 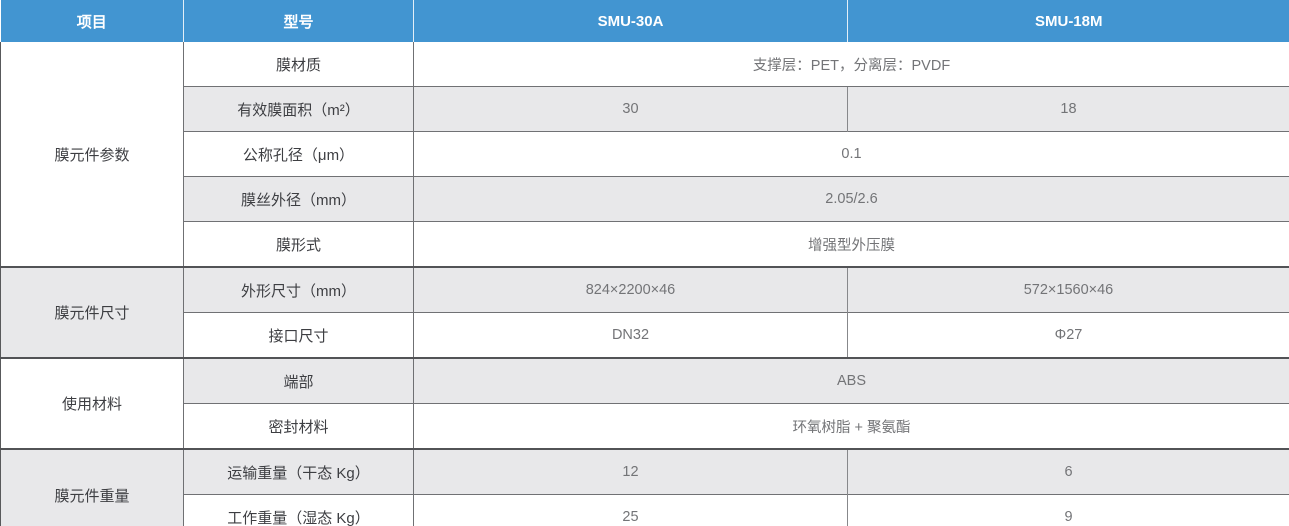 I want to click on spec-value-cell-smu30a: 30, so click(x=630, y=109).